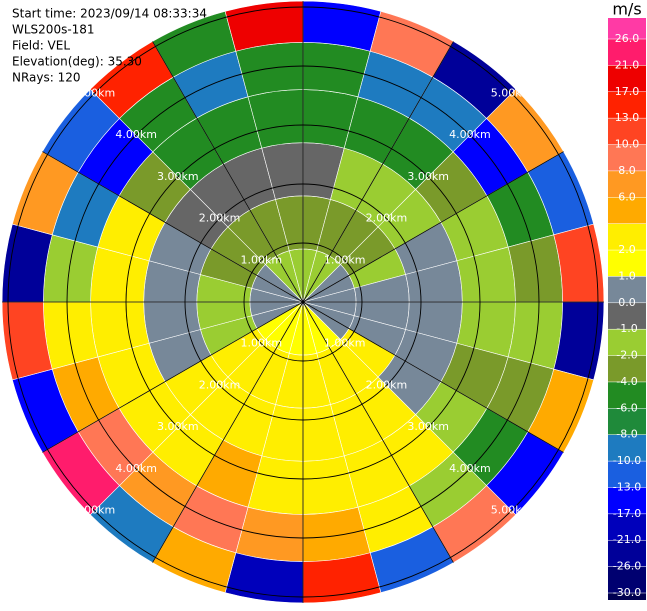  Describe the element at coordinates (626, 355) in the screenshot. I see `colorbar-label: -2.0` at that location.